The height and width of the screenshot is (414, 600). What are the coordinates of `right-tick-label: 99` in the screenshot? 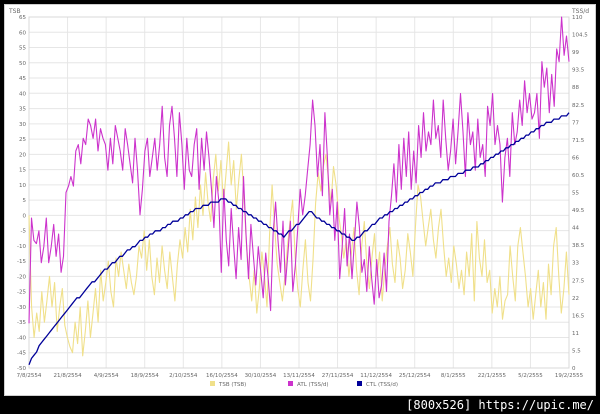 It's located at (575, 53).